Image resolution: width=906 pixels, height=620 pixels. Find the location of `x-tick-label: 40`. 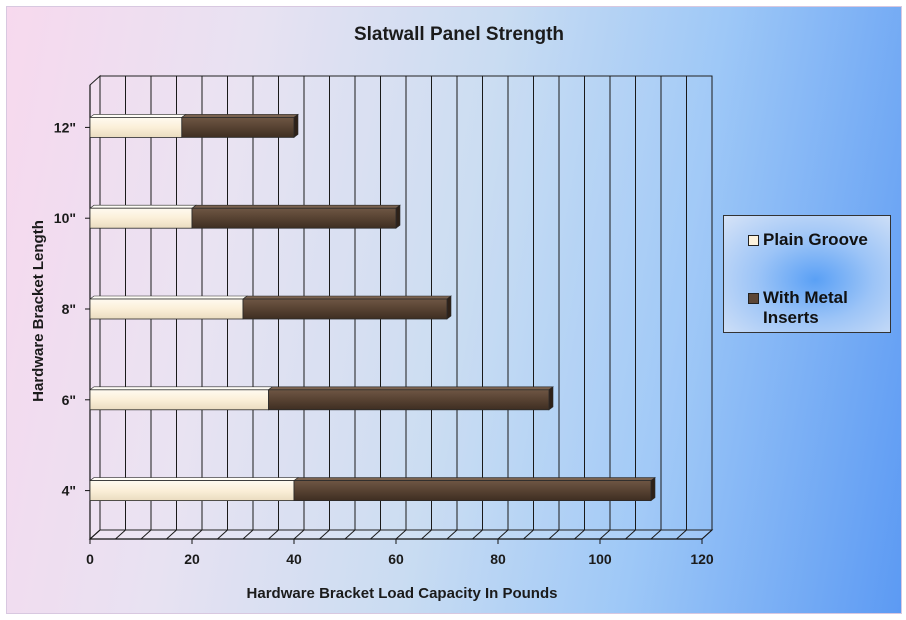

x-tick-label: 40 is located at coordinates (294, 559).